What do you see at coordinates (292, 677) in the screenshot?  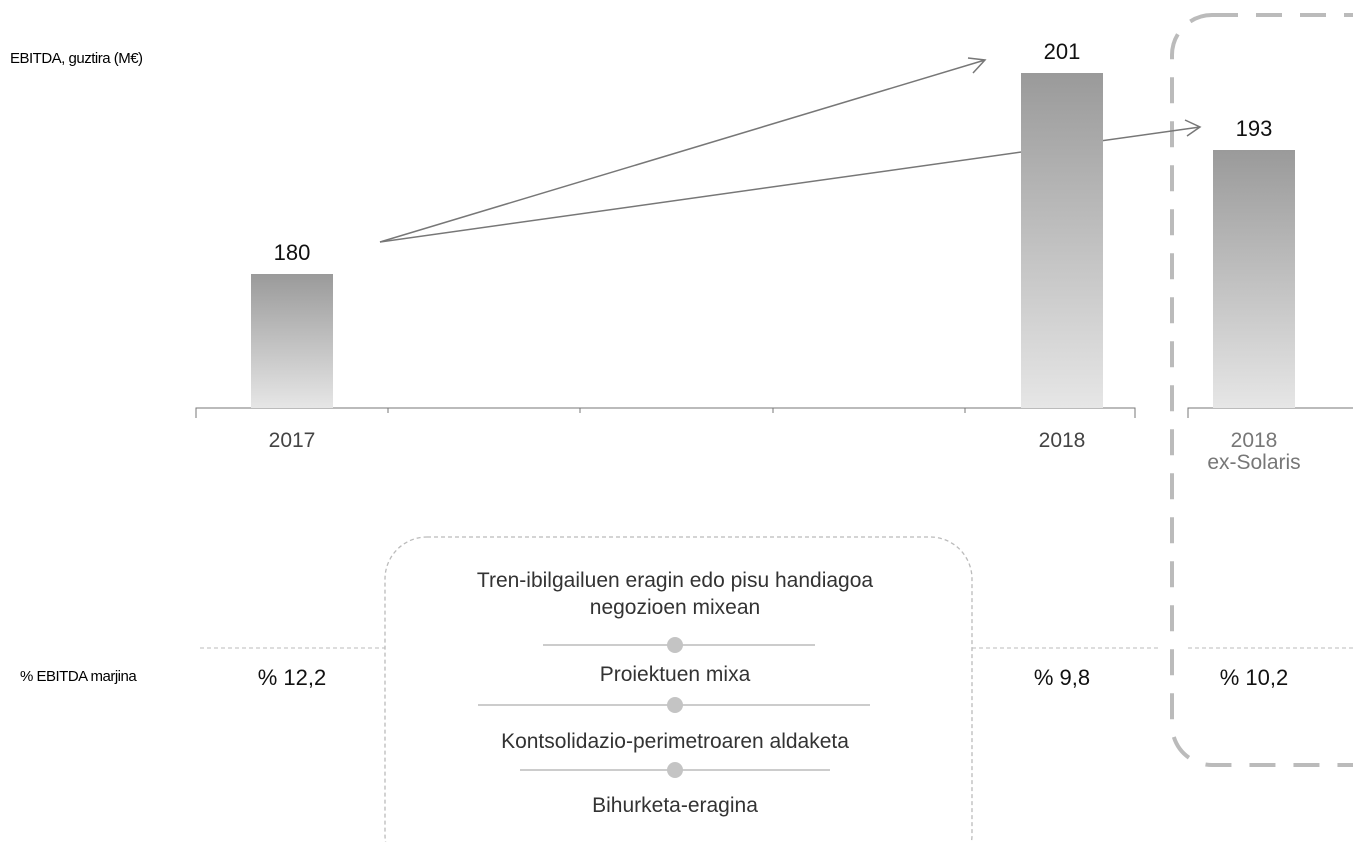 I see `margin-value: % 12,2` at bounding box center [292, 677].